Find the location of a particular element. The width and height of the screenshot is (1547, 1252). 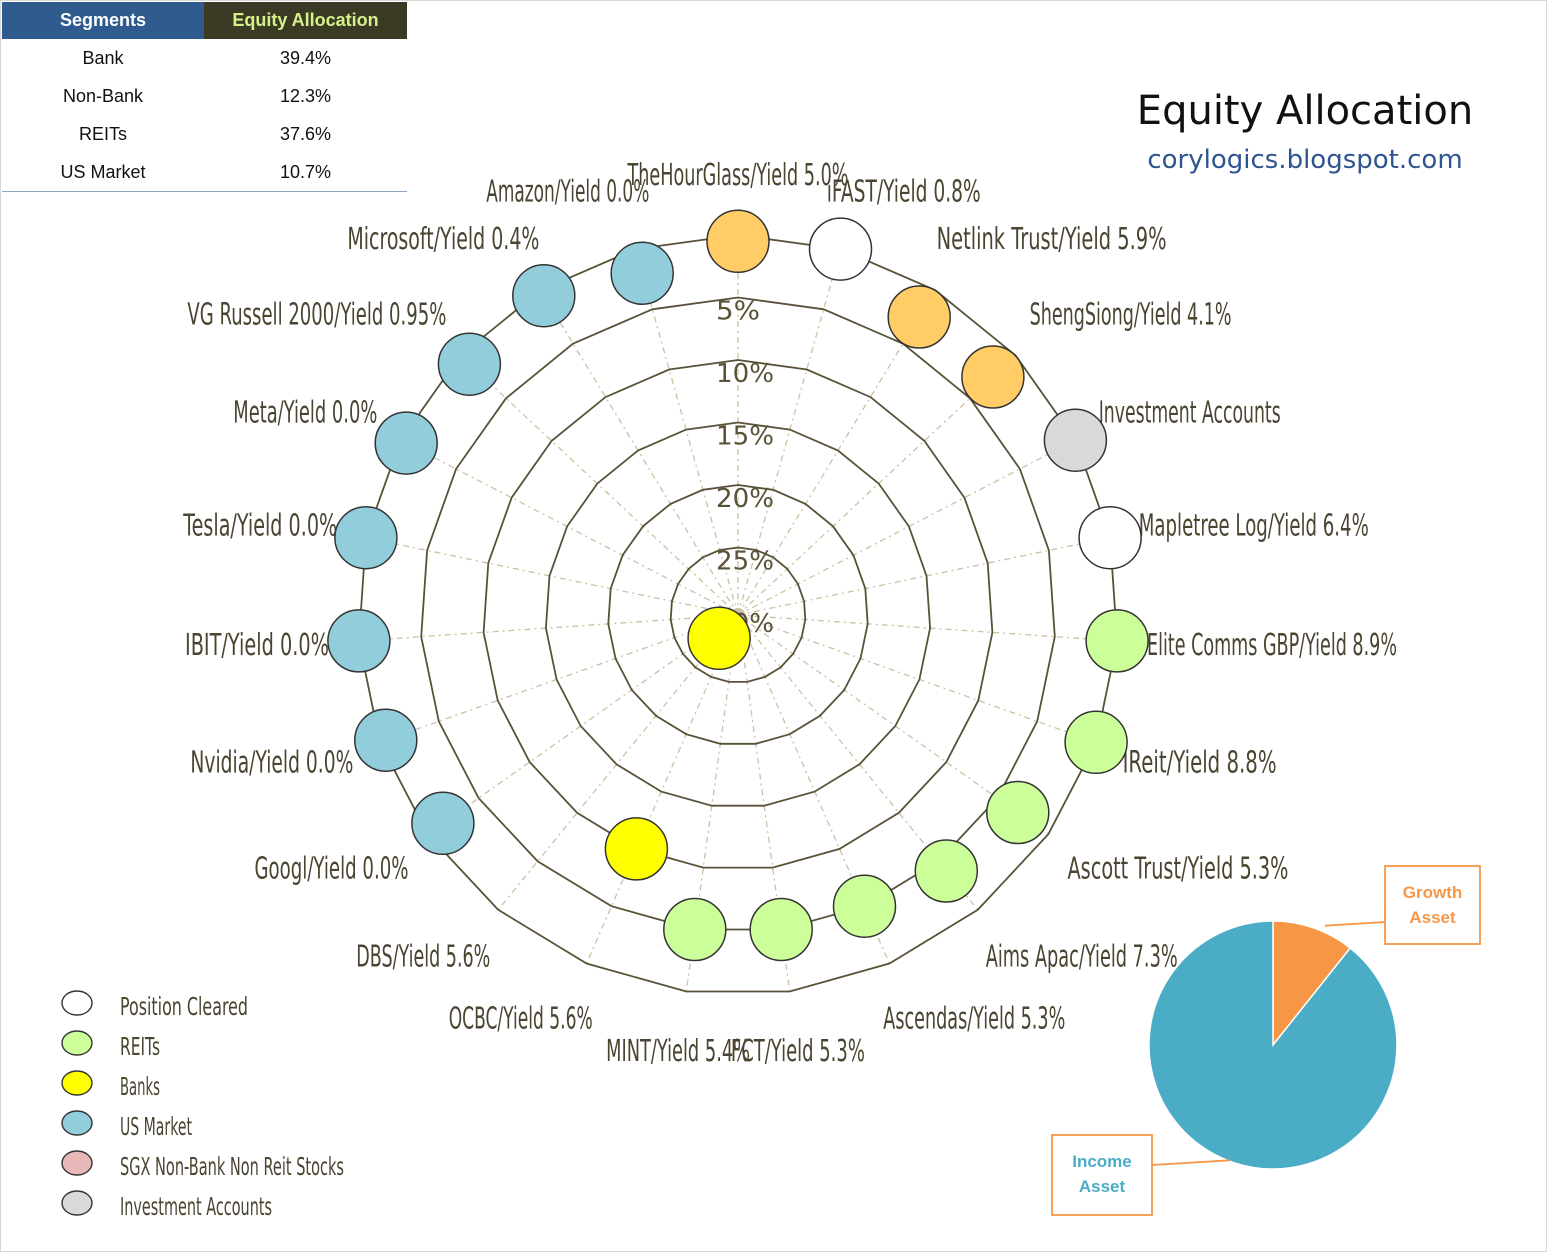

legend-label: Investment Accounts is located at coordinates (196, 1206).